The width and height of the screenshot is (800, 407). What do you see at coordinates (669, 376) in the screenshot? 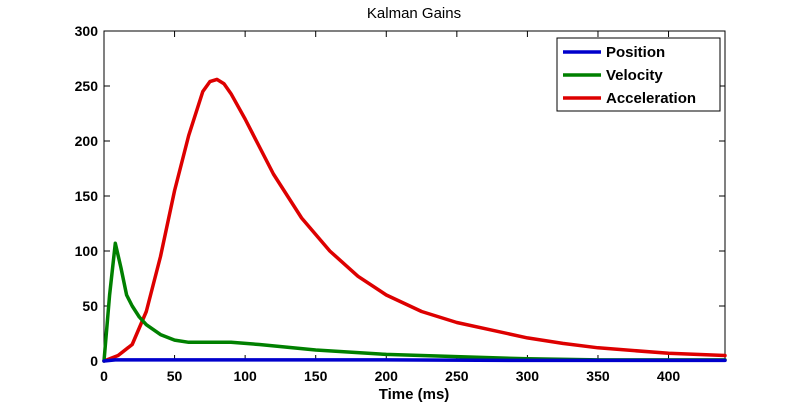
I see `x-tick-label: 400` at bounding box center [669, 376].